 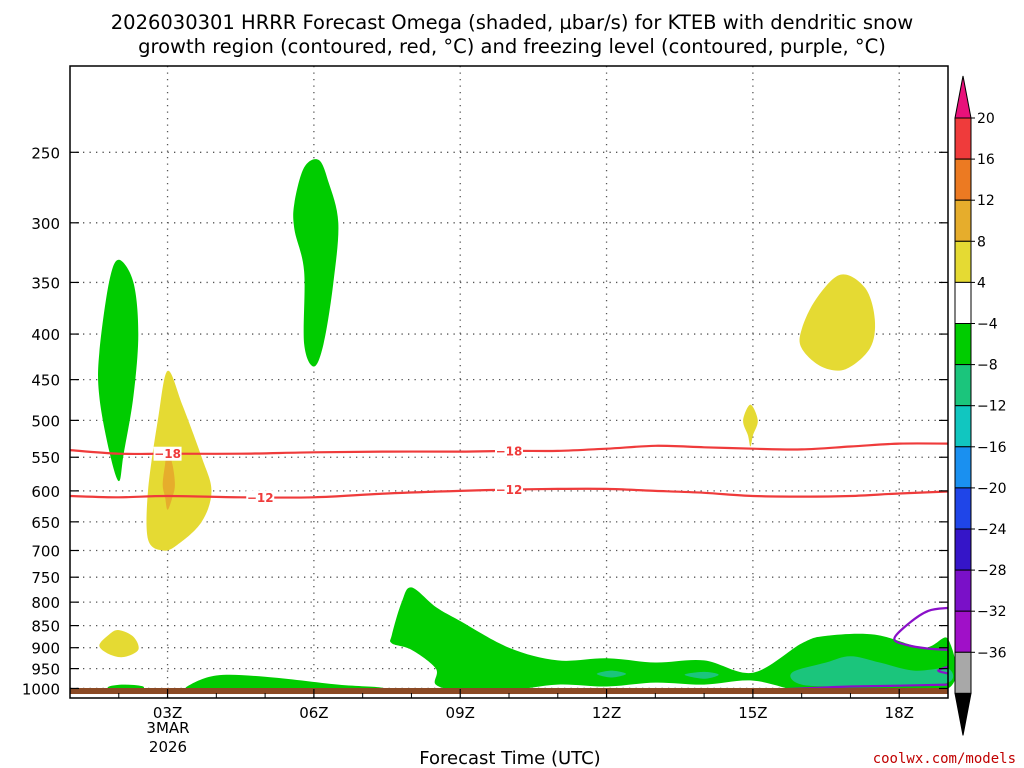 What do you see at coordinates (45, 578) in the screenshot?
I see `y-tick-label: 750` at bounding box center [45, 578].